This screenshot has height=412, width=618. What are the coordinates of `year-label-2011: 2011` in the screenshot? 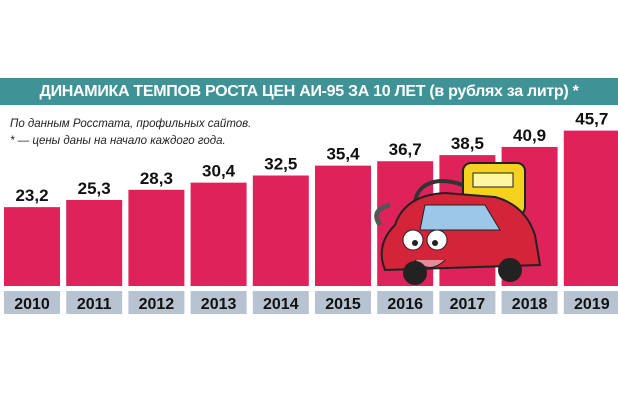 It's located at (94, 304).